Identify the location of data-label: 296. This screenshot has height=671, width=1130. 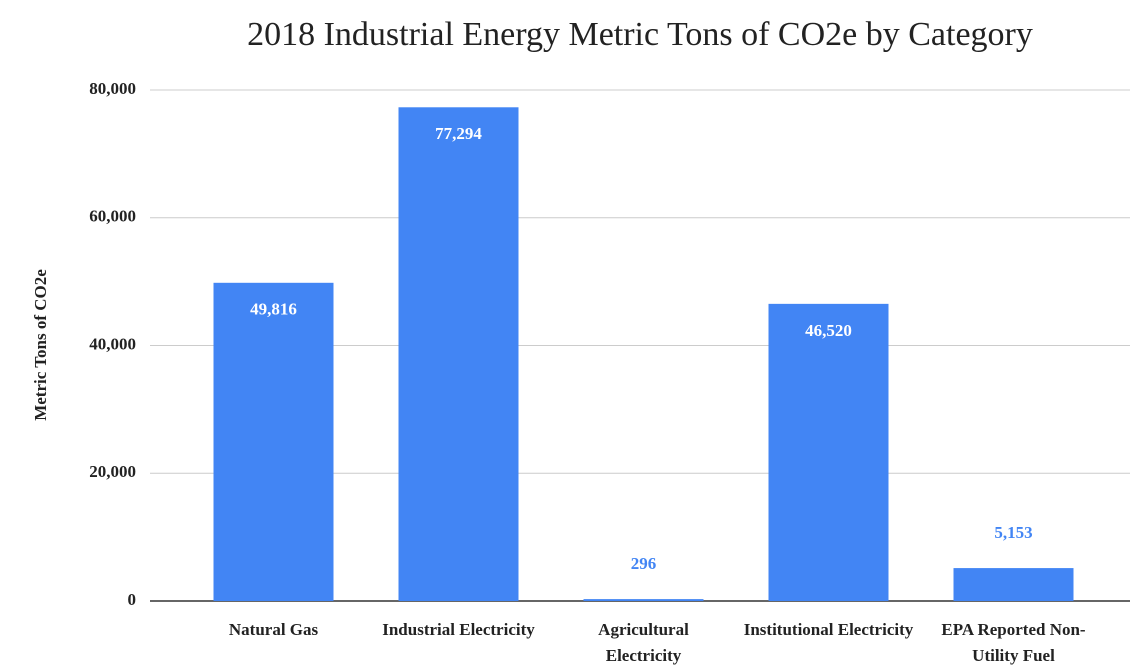
(644, 563).